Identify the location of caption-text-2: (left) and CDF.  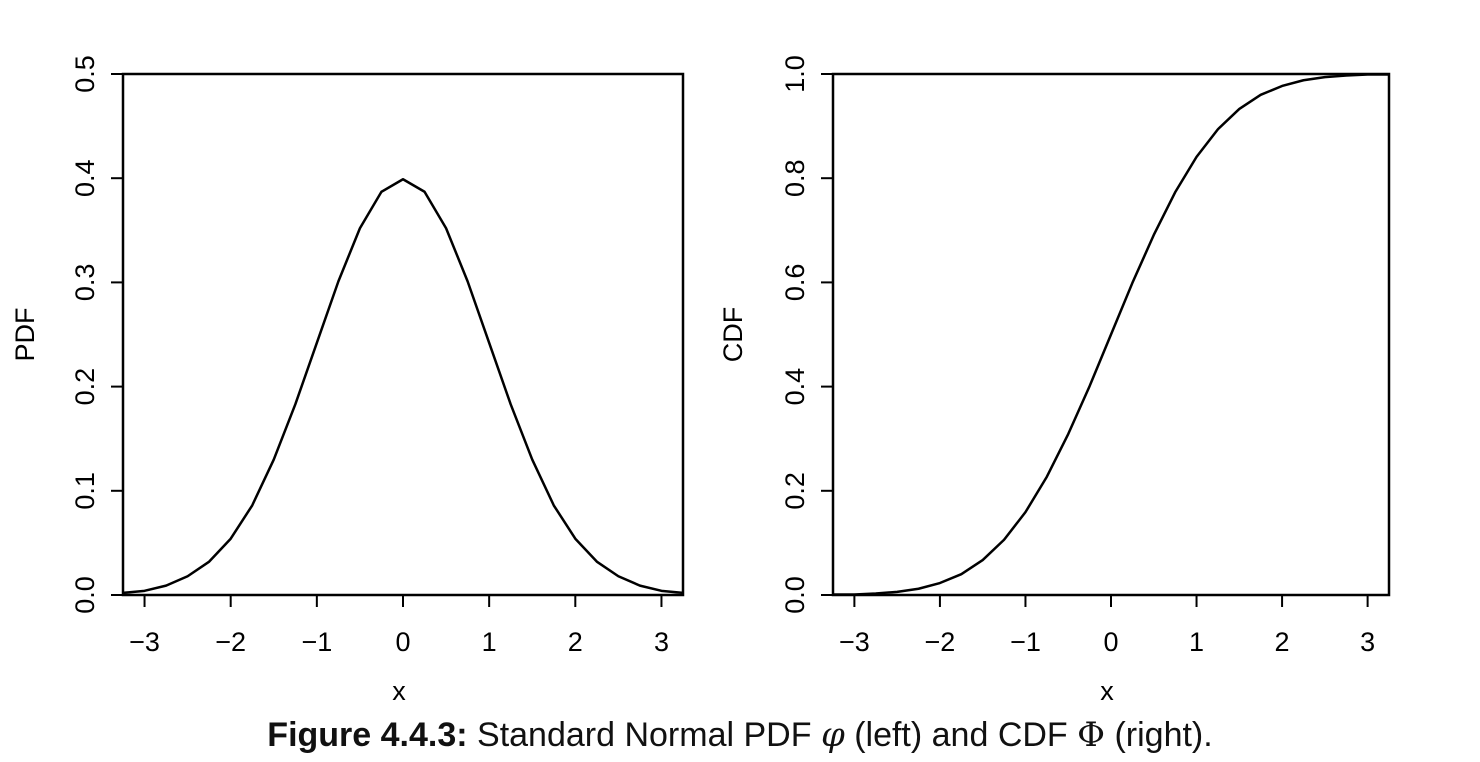
(961, 735).